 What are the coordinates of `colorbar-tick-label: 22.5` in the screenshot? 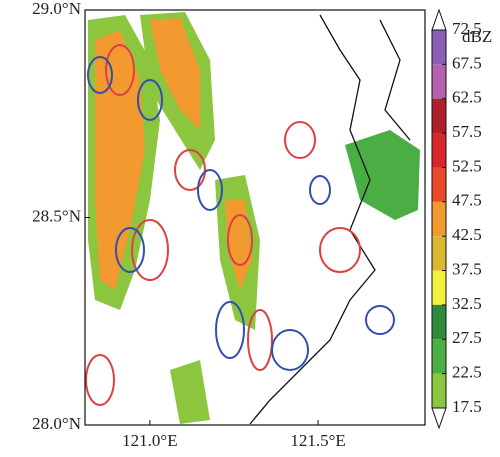 It's located at (467, 372).